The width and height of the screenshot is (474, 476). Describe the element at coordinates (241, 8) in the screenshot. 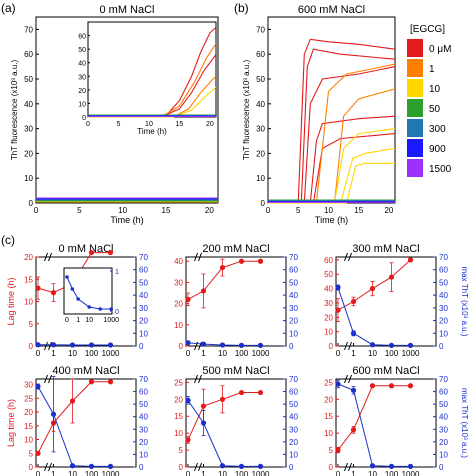

I see `panel-label-b: (b)` at that location.